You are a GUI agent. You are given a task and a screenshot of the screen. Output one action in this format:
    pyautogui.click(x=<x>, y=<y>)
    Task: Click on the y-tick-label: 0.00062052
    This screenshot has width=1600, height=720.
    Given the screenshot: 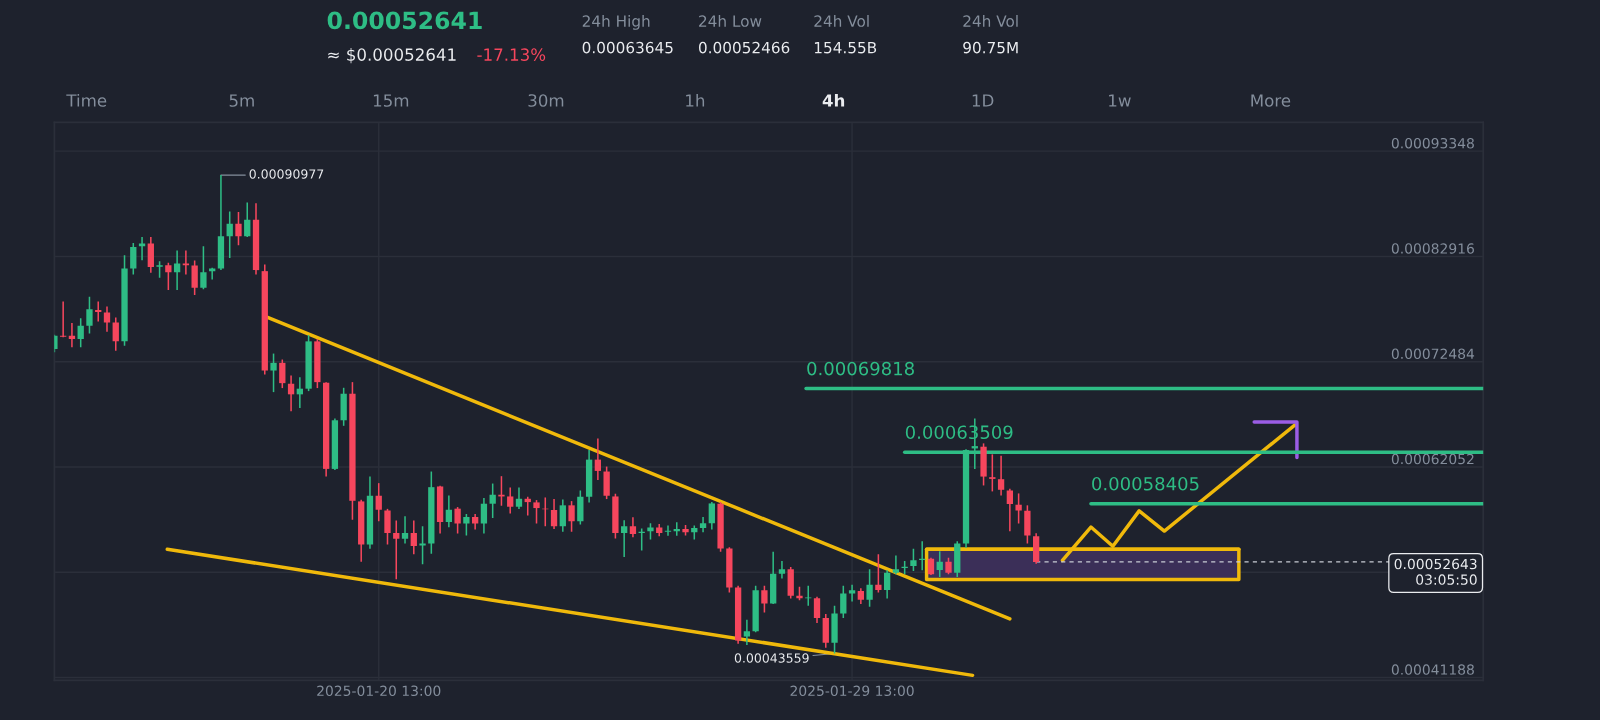 What is the action you would take?
    pyautogui.click(x=1432, y=459)
    